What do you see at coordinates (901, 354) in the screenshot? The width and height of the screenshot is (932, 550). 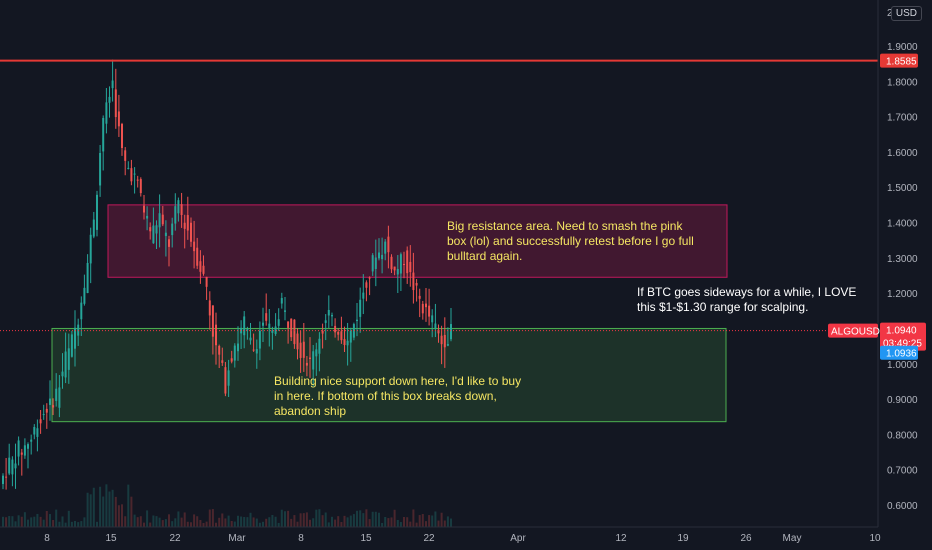 I see `bid-price-label: 1.0936` at bounding box center [901, 354].